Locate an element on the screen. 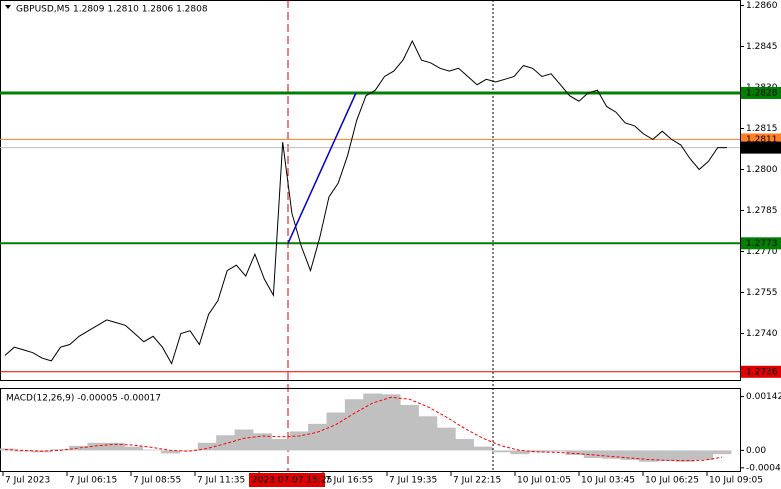  y-tick-label: 1.2785 is located at coordinates (762, 211).